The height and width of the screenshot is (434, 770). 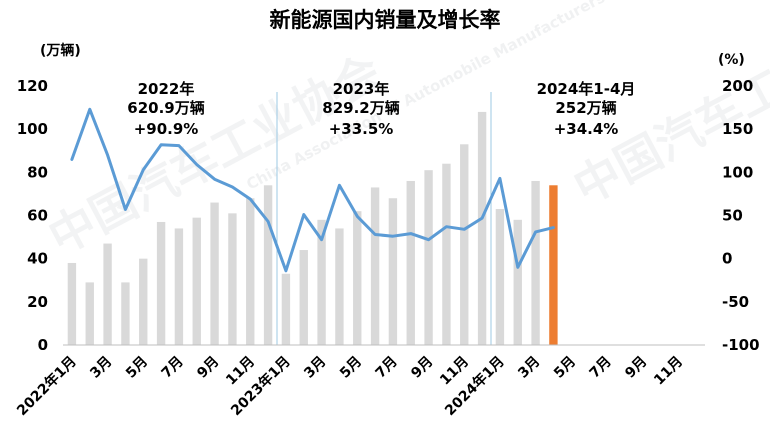 What do you see at coordinates (361, 89) in the screenshot?
I see `annotation-text: 2023年` at bounding box center [361, 89].